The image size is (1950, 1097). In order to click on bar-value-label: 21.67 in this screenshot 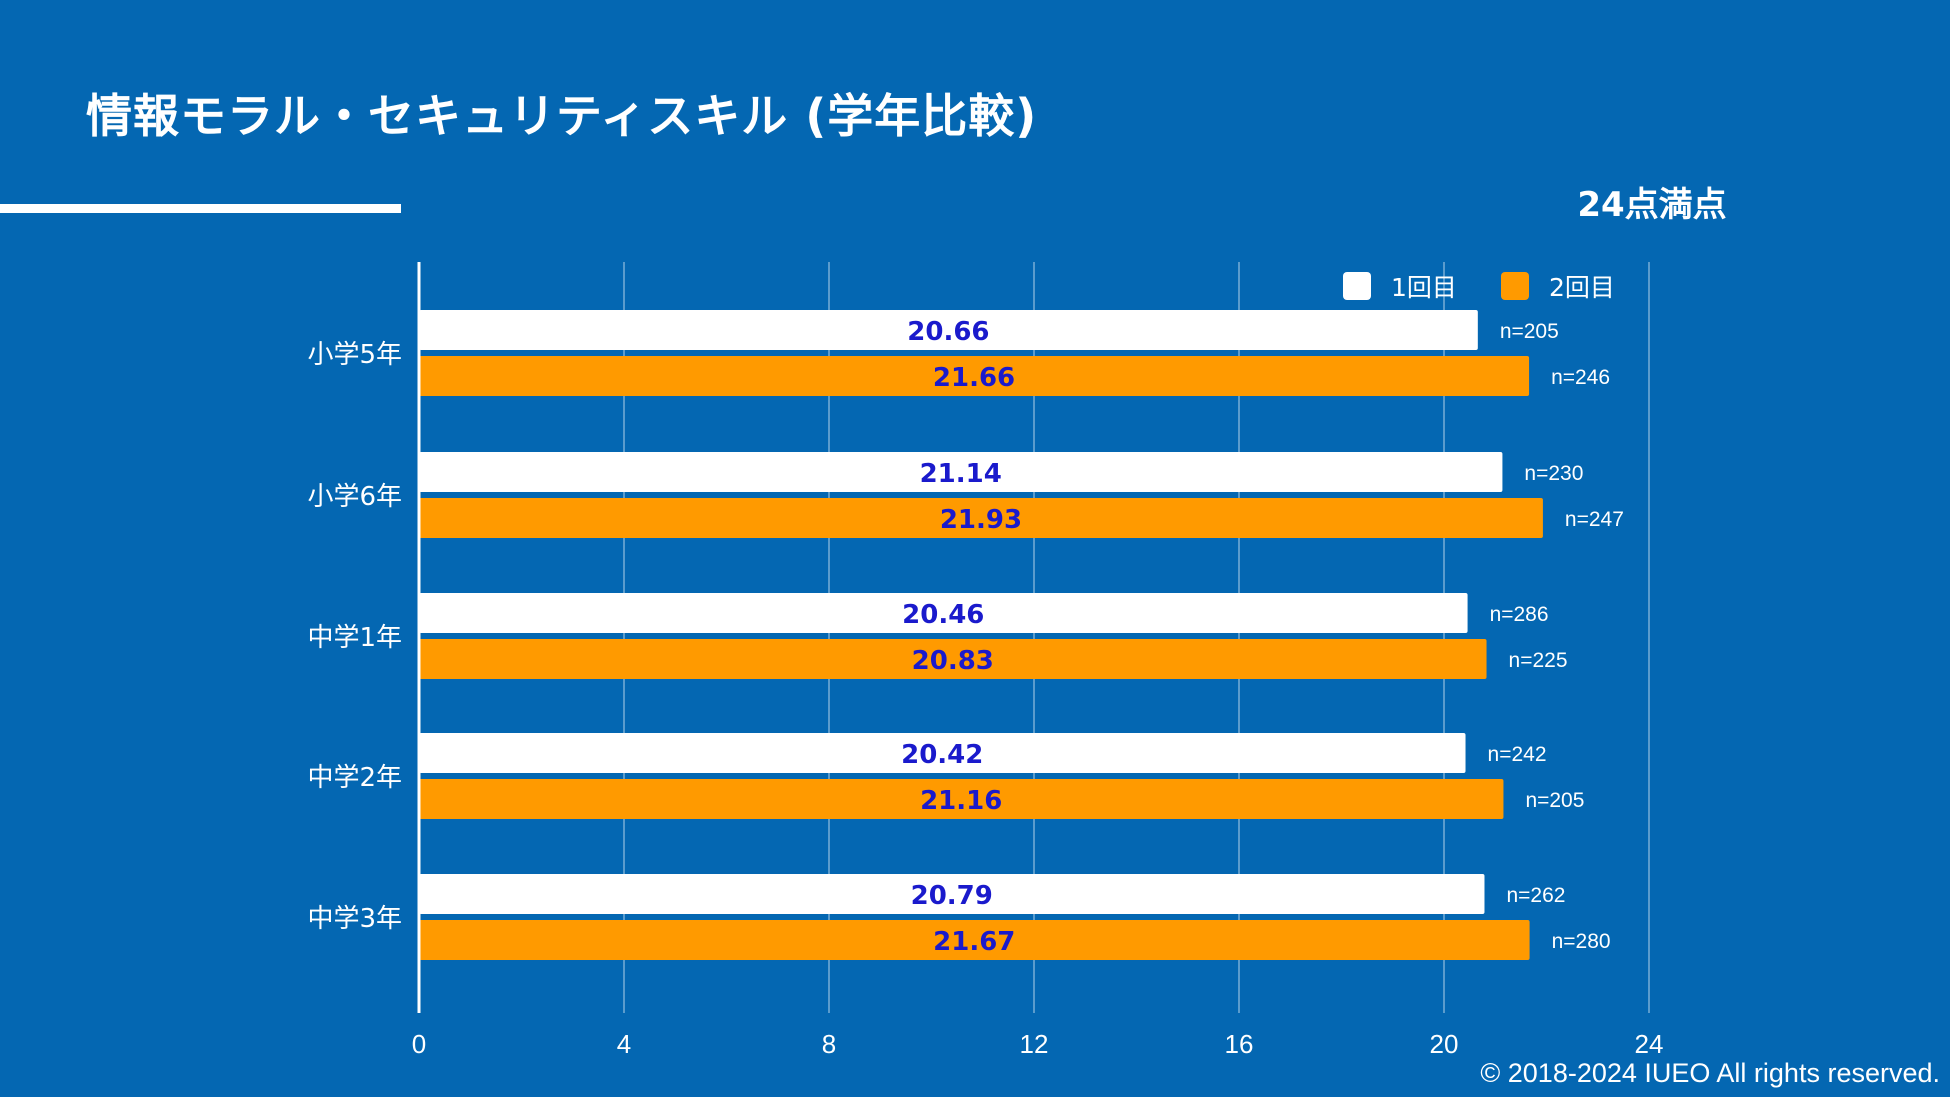, I will do `click(974, 942)`.